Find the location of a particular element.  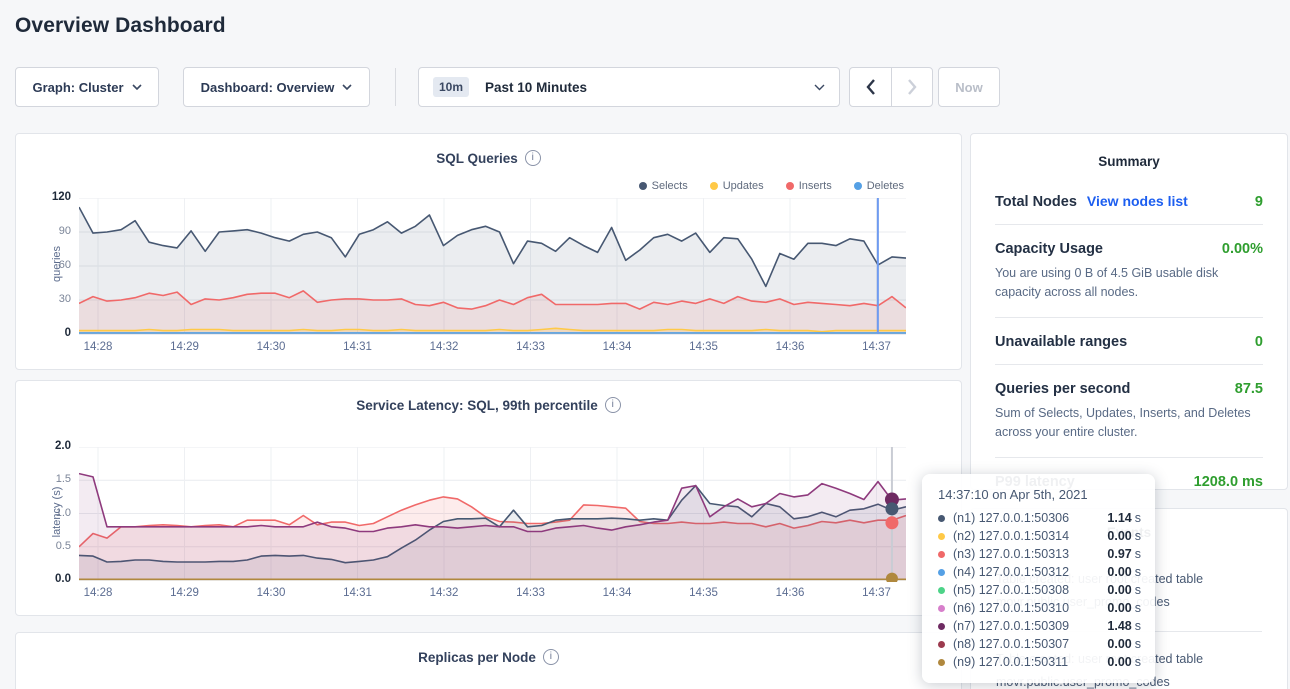

y-axis-label: queries is located at coordinates (57, 264).